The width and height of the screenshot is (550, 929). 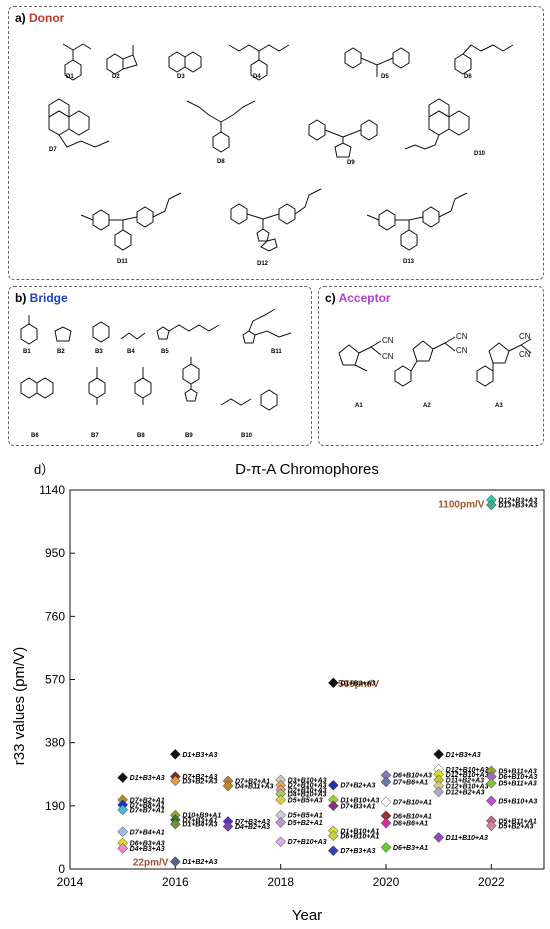 I want to click on y-tick-label: 0, so click(x=61, y=869).